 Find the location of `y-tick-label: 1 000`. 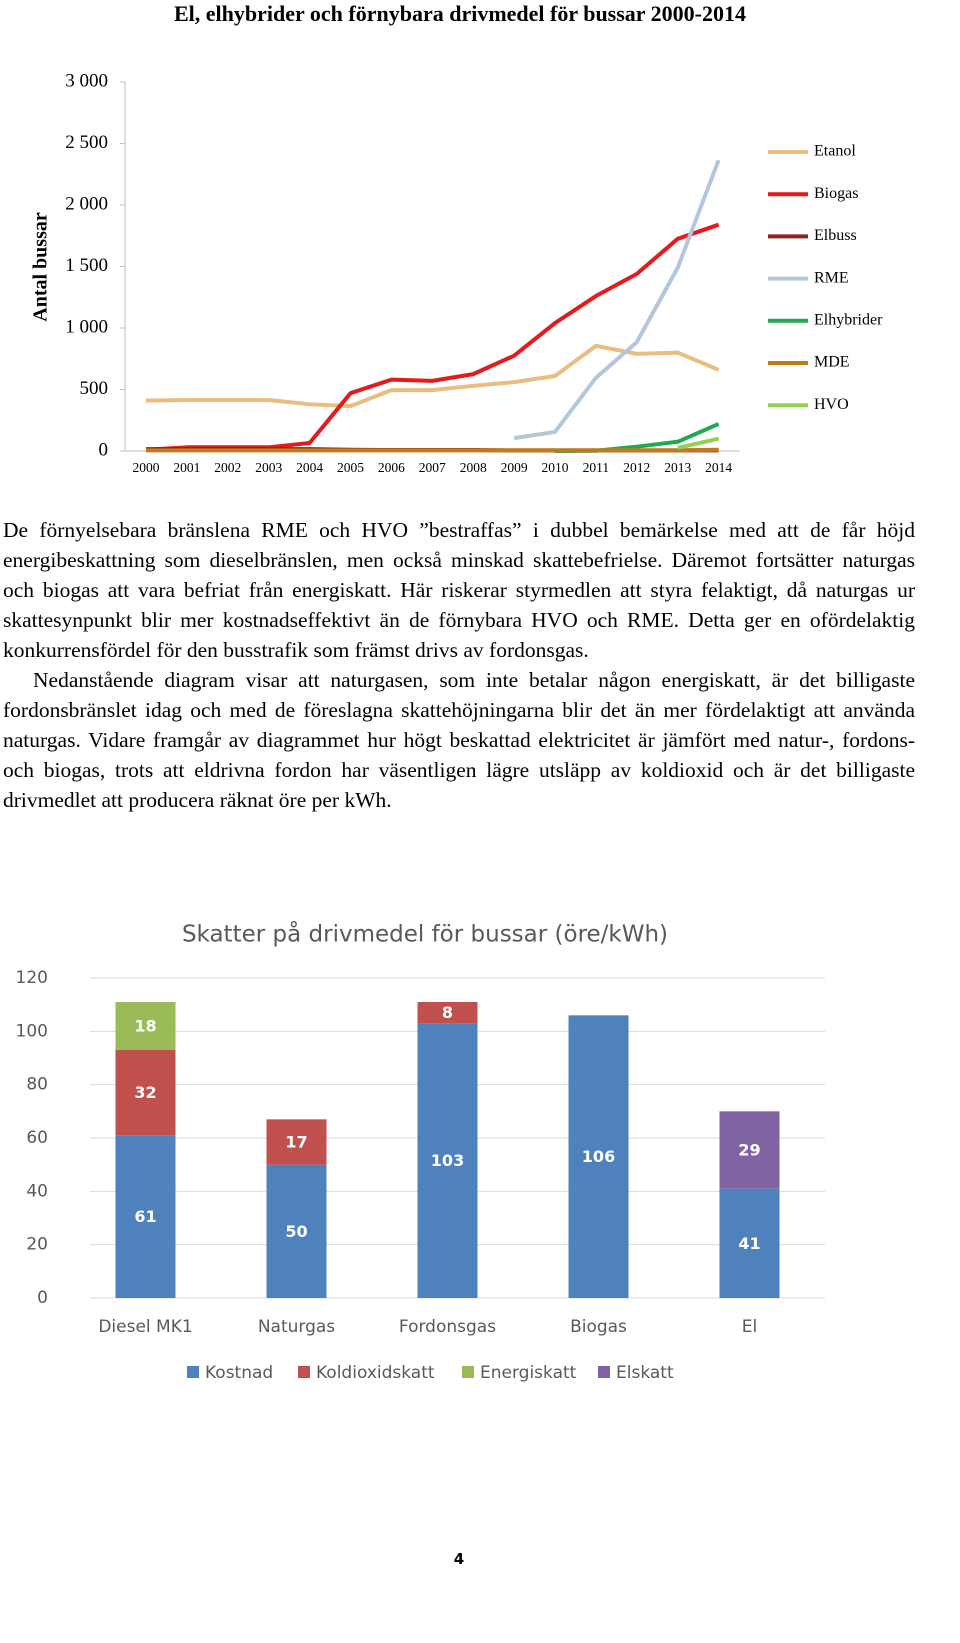

y-tick-label: 1 000 is located at coordinates (86, 326).